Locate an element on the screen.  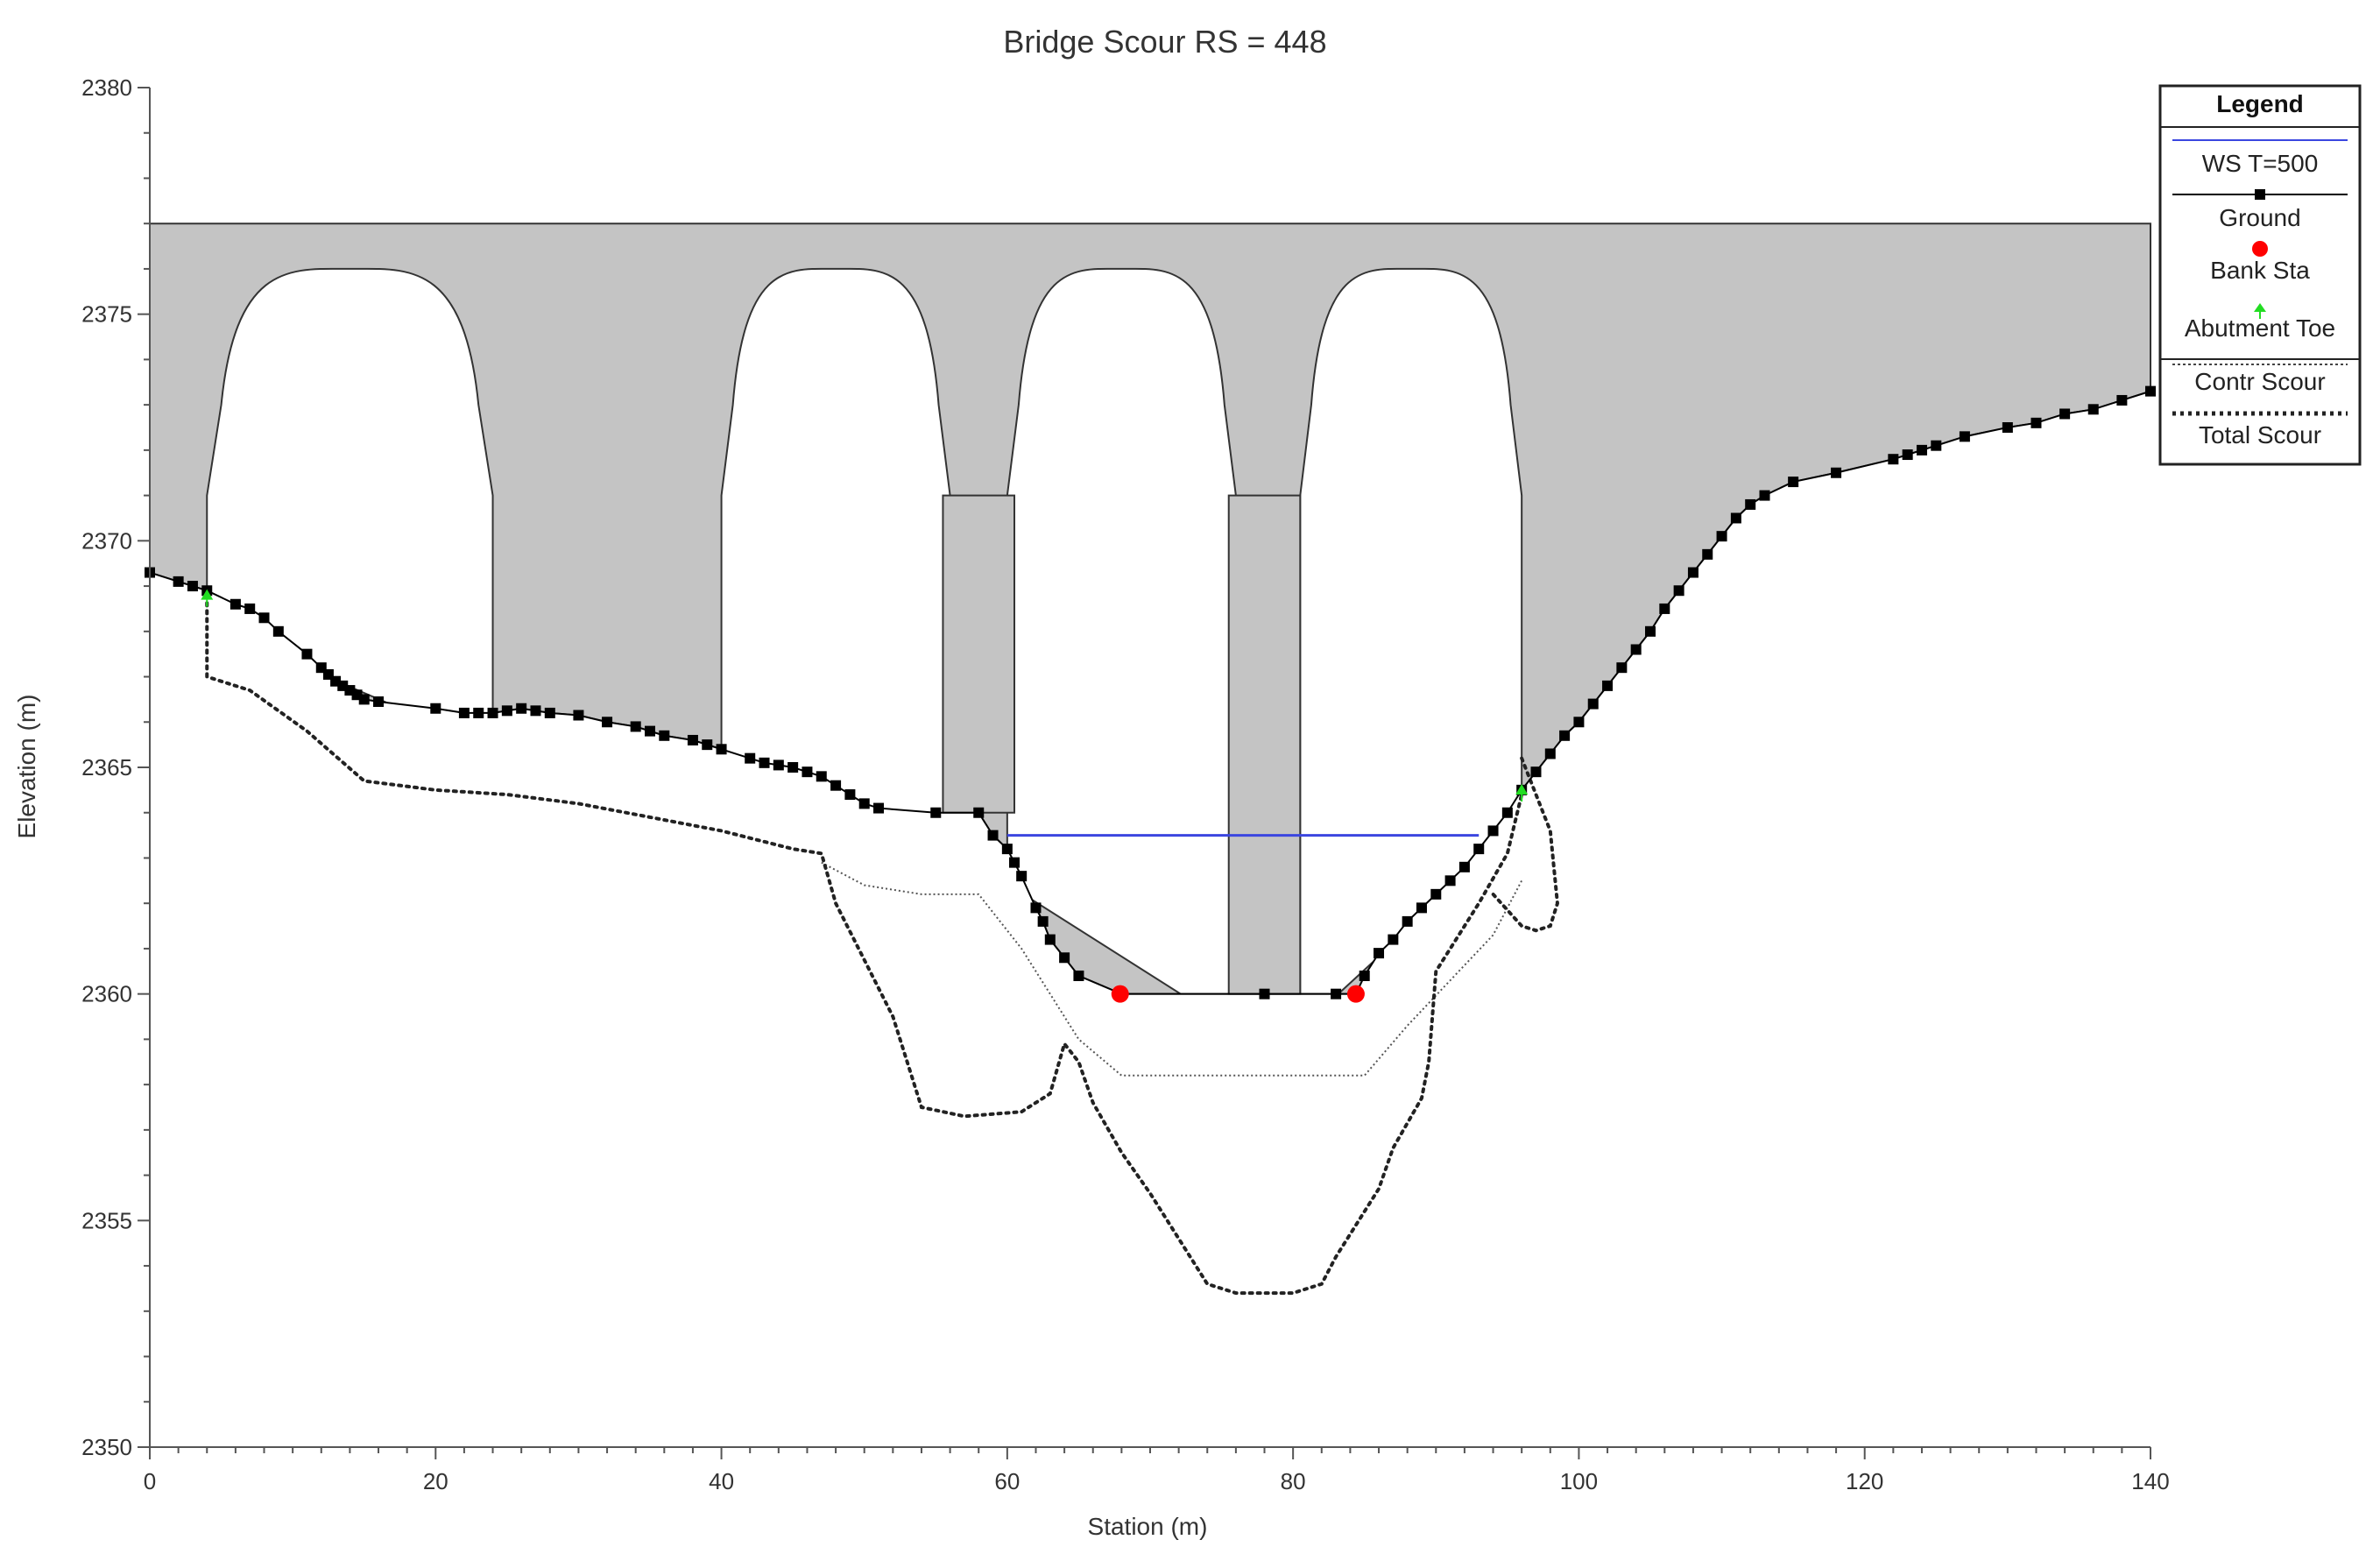
x-tick-label: 20 is located at coordinates (435, 1481).